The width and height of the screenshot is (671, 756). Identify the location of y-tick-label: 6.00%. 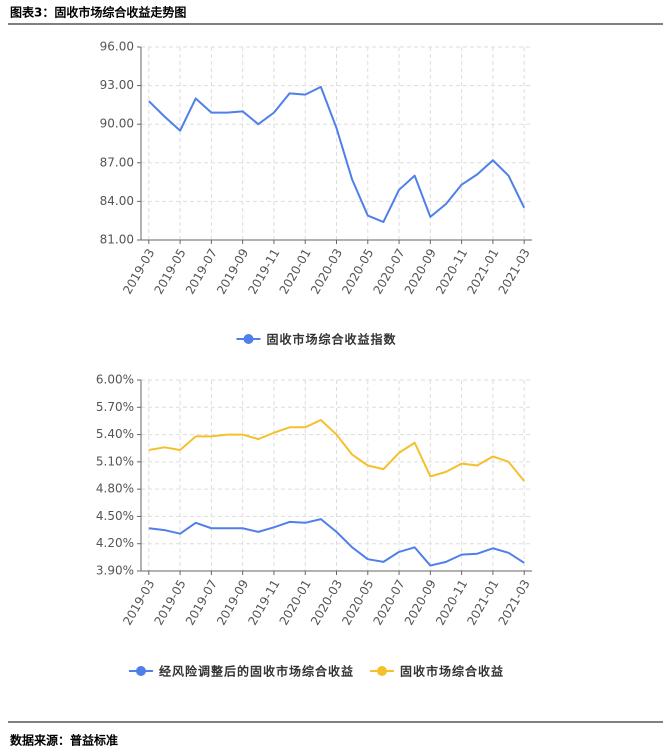
(115, 380).